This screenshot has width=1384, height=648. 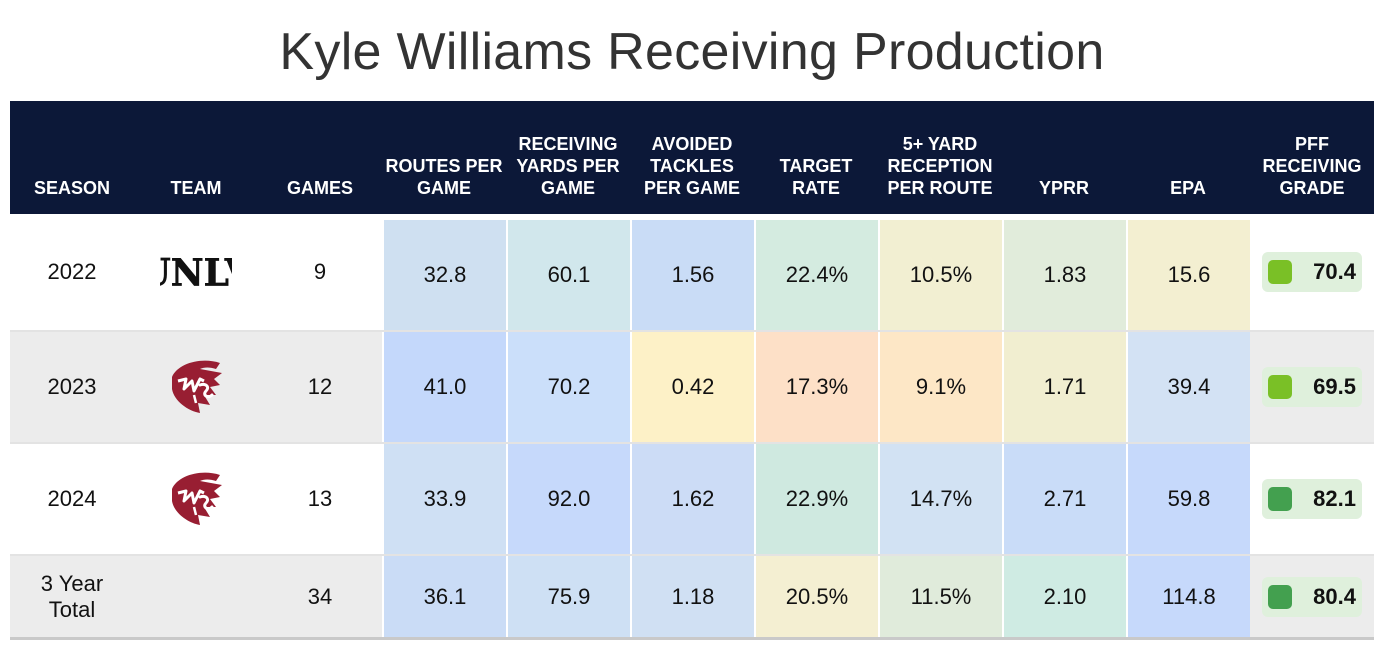 What do you see at coordinates (568, 596) in the screenshot?
I see `receiving-yards-per-game-cell: 75.9` at bounding box center [568, 596].